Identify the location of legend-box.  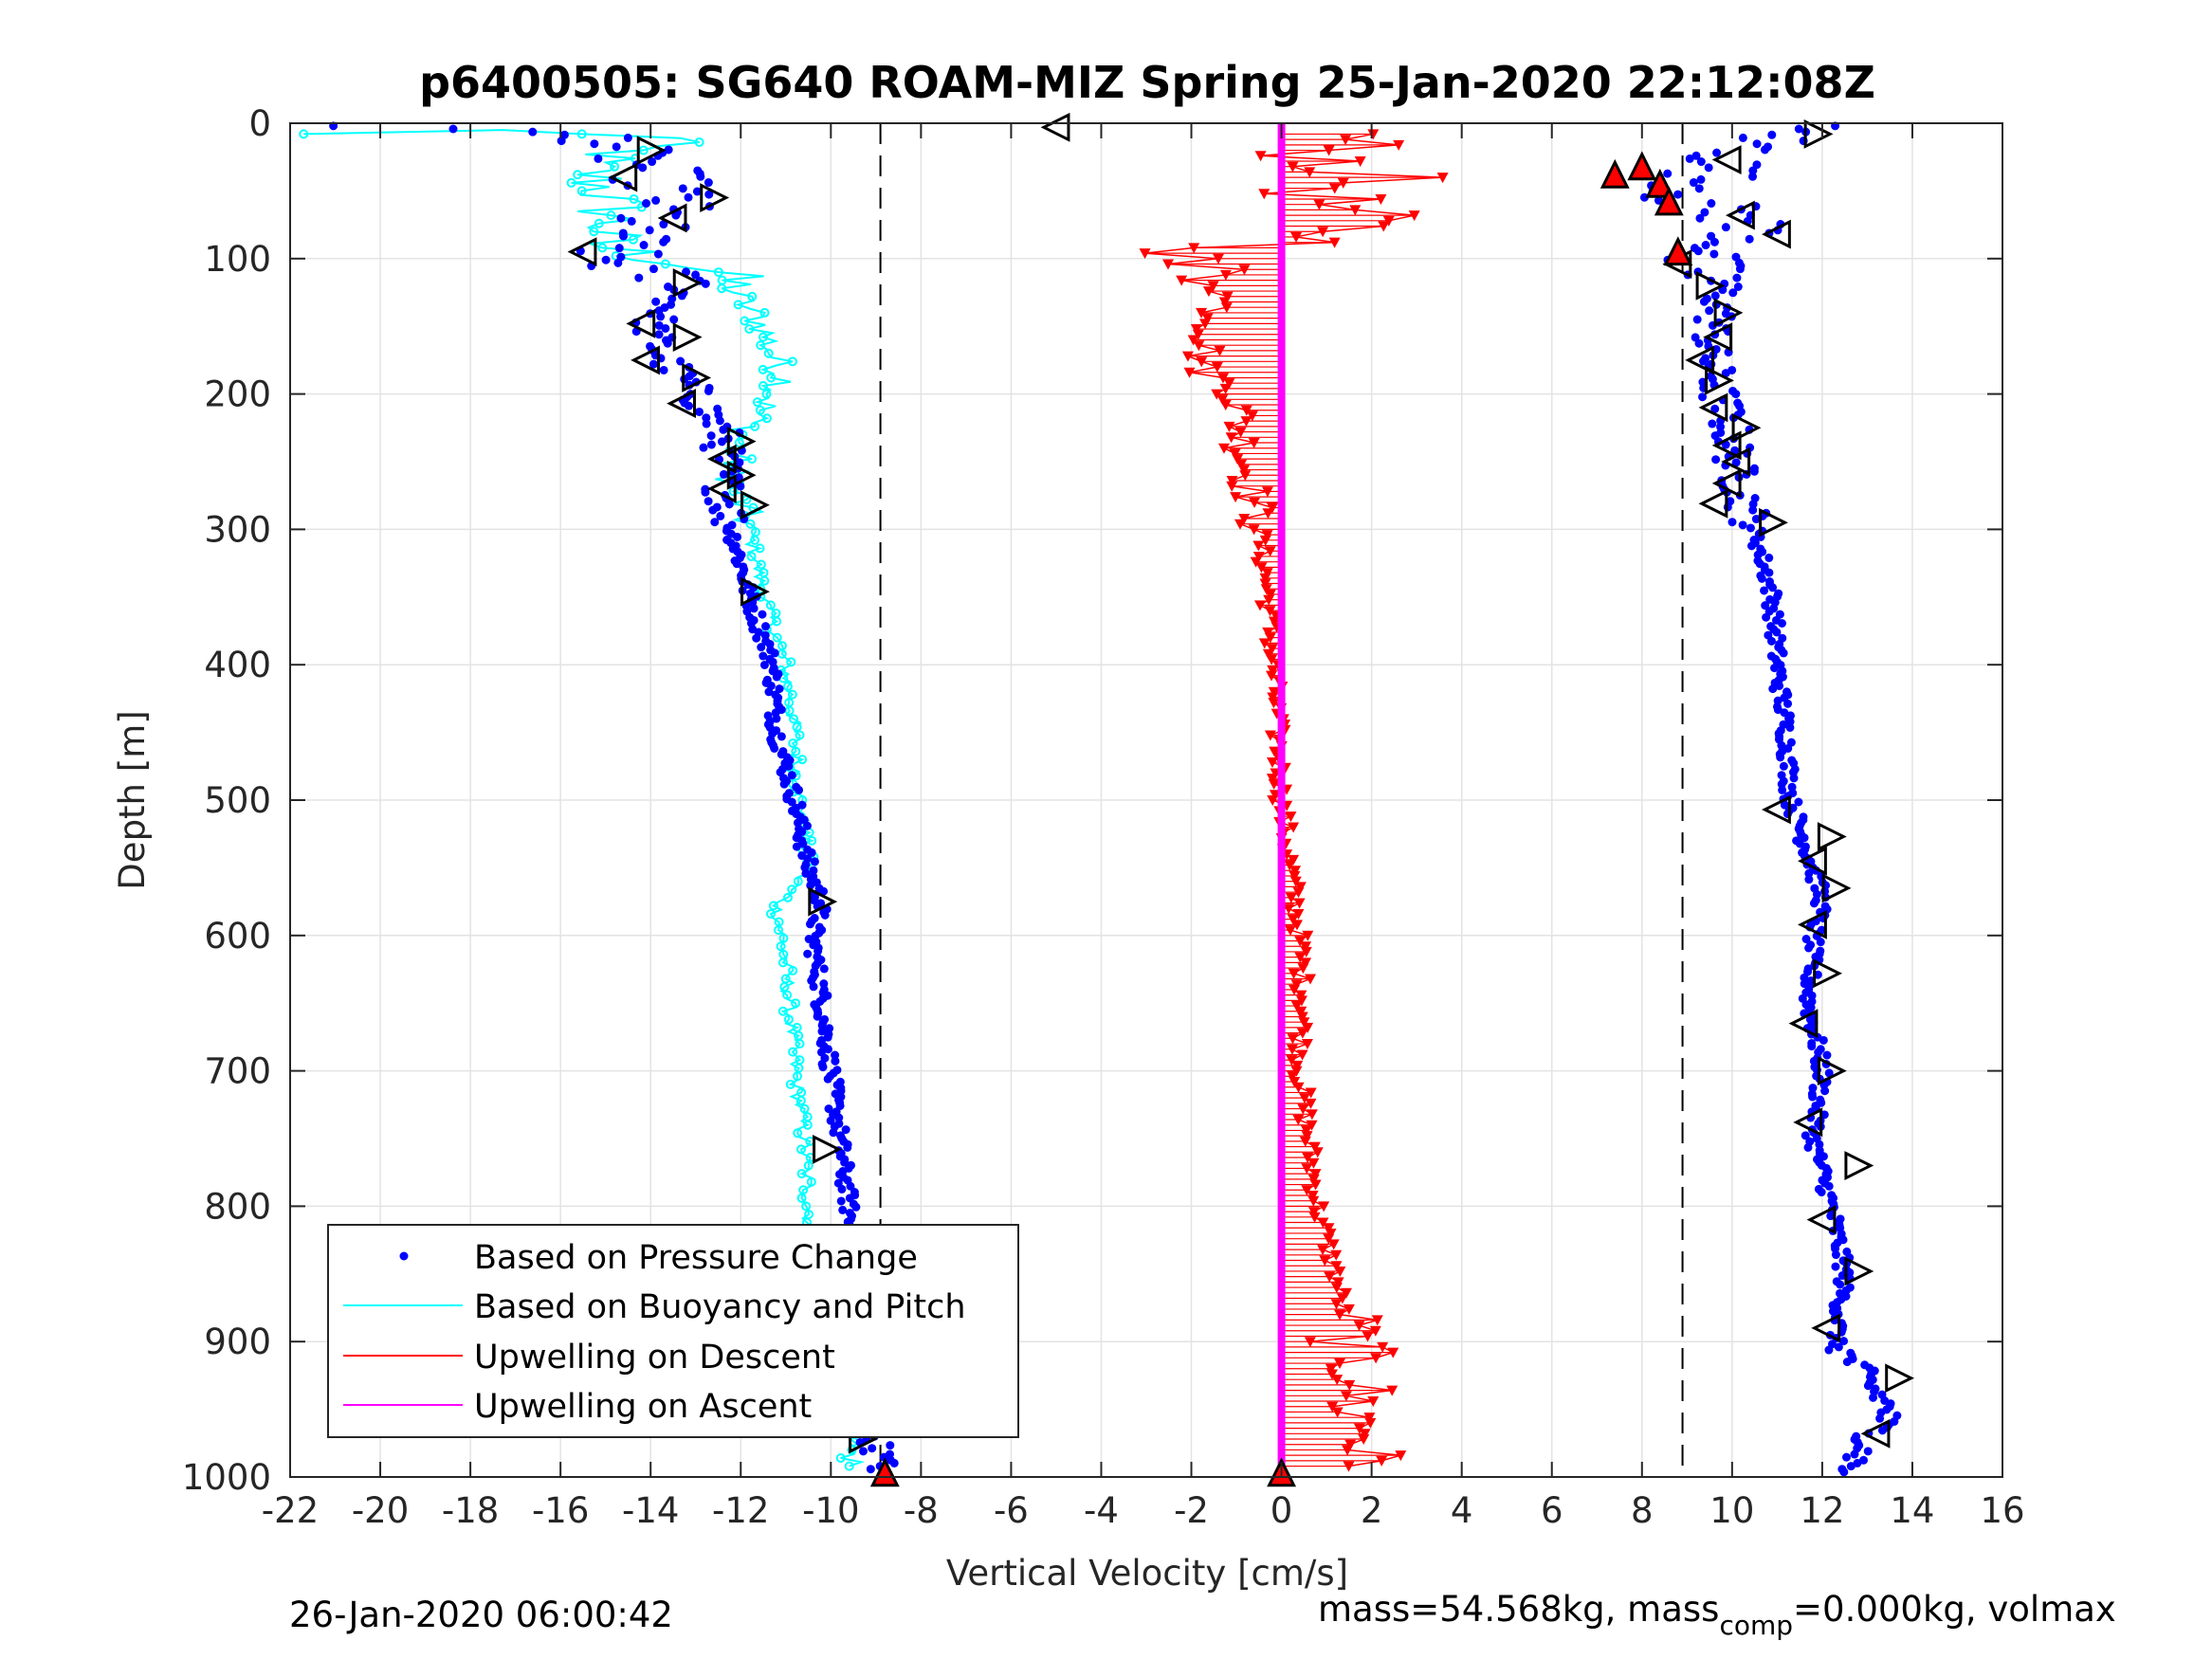
(673, 1331).